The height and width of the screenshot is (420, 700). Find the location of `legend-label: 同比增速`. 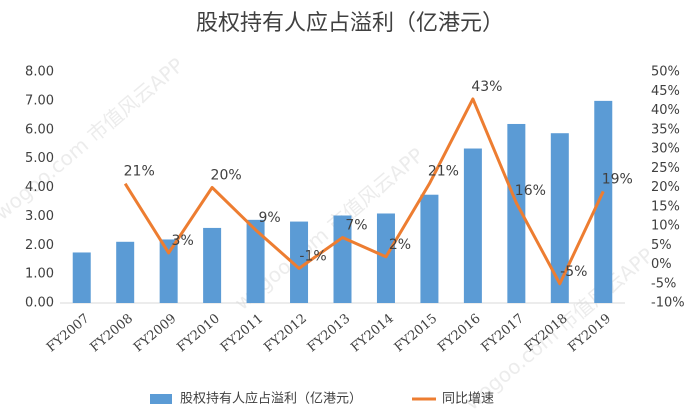

legend-label: 同比增速 is located at coordinates (468, 399).